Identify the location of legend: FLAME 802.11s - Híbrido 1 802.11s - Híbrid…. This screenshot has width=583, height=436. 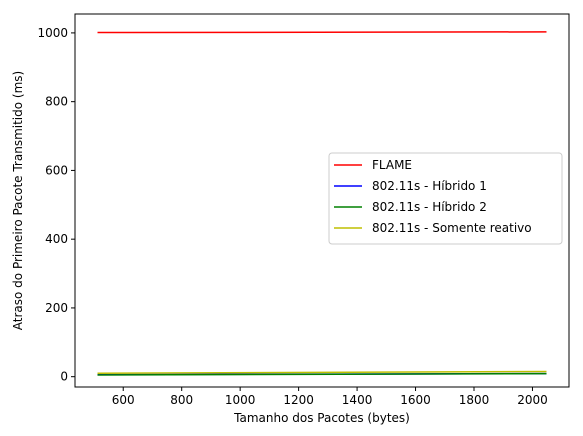
(445, 198).